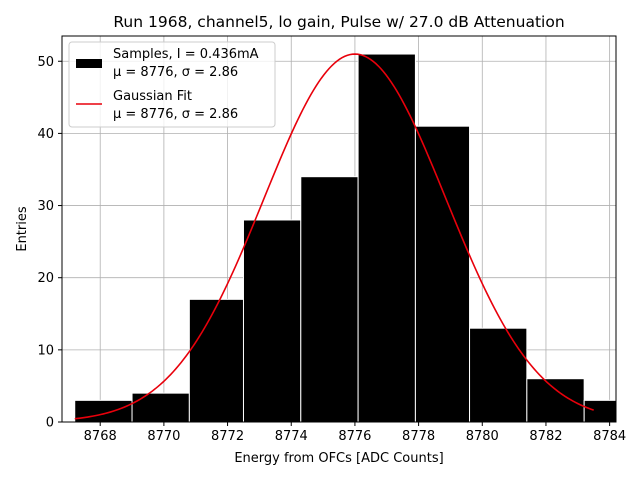 The image size is (640, 480). Describe the element at coordinates (291, 436) in the screenshot. I see `x-tick-label: 8774` at that location.